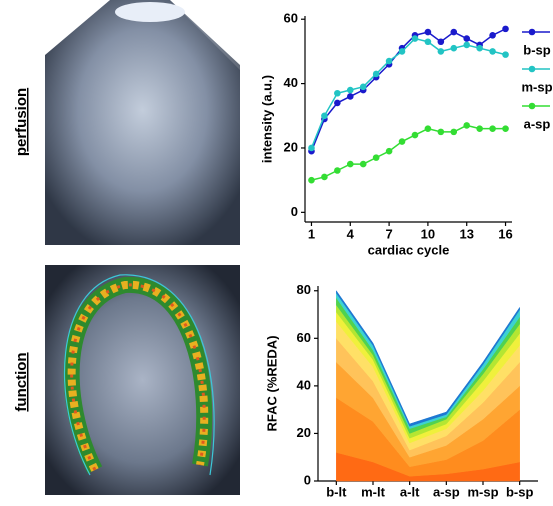 Image resolution: width=553 pixels, height=506 pixels. Describe the element at coordinates (351, 233) in the screenshot. I see `x-tick-label: 4` at that location.